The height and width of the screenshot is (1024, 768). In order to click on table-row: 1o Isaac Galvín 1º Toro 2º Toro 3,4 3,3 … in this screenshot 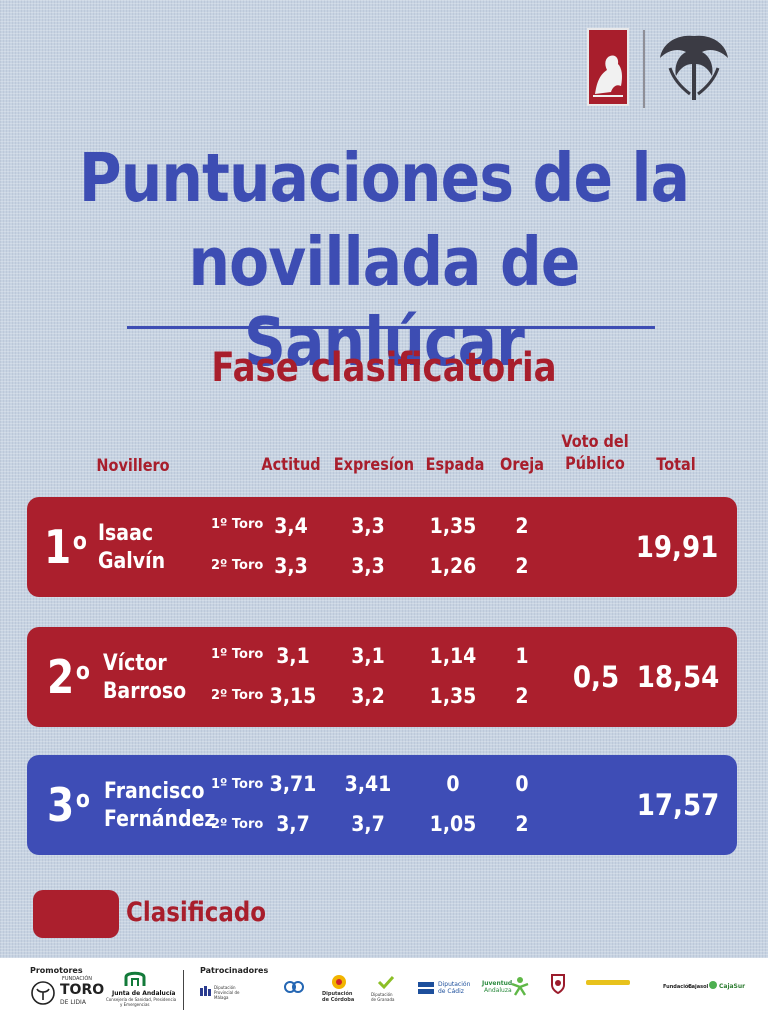, I will do `click(382, 547)`.